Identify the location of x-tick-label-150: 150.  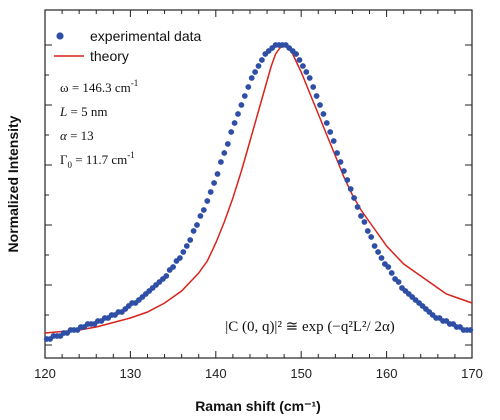
(301, 373).